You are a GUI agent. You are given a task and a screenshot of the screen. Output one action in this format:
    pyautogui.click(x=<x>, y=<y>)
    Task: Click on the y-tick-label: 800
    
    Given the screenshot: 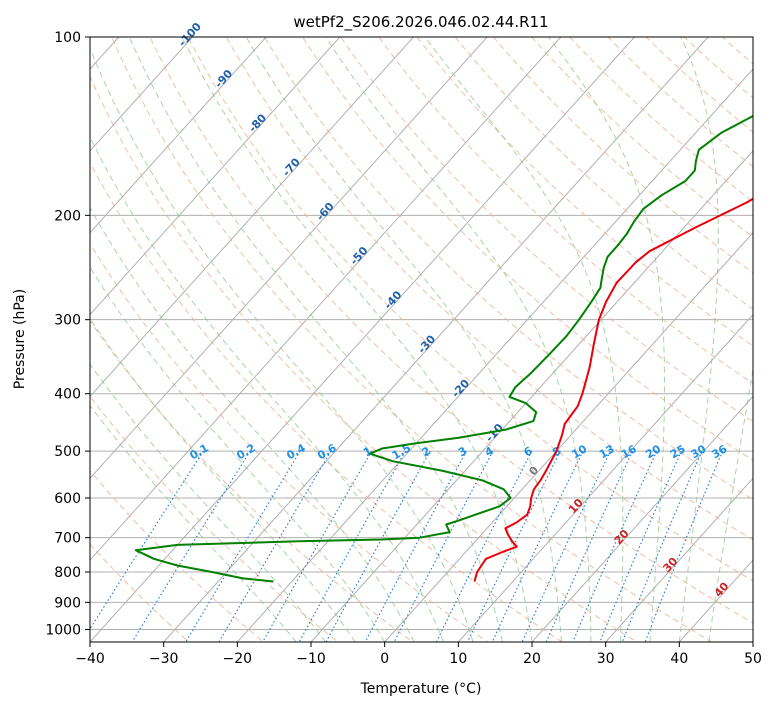 What is the action you would take?
    pyautogui.click(x=67, y=573)
    